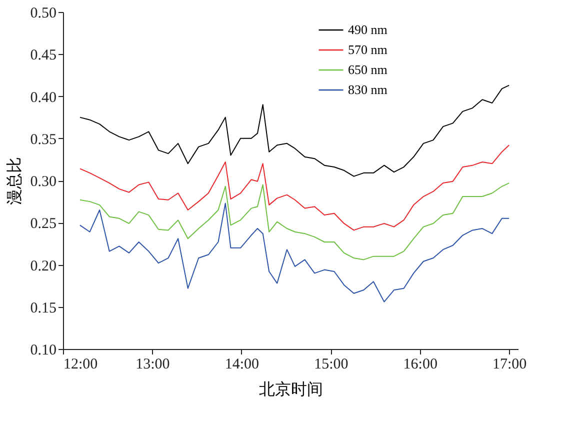 The height and width of the screenshot is (427, 572). What do you see at coordinates (242, 364) in the screenshot?
I see `x-tick-label: 14:00` at bounding box center [242, 364].